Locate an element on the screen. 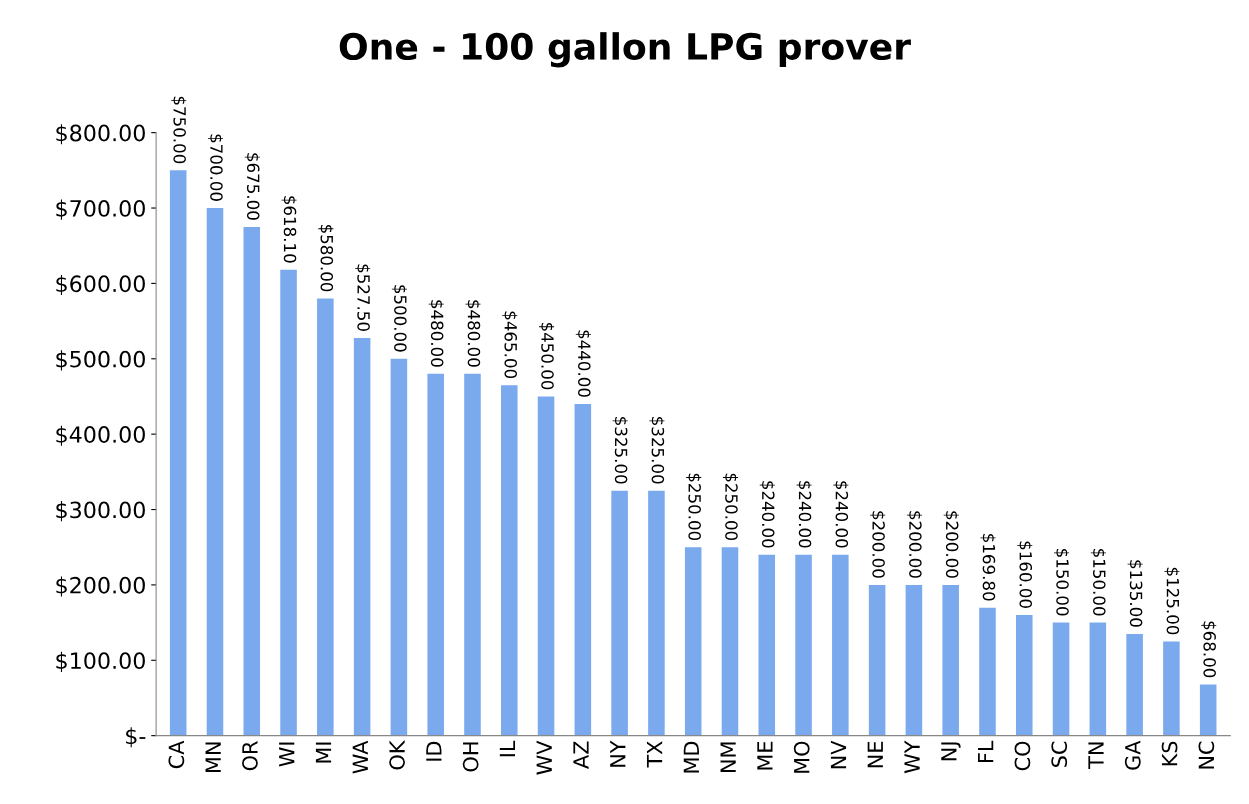 This screenshot has width=1249, height=804. data-label: $450.00 is located at coordinates (547, 356).